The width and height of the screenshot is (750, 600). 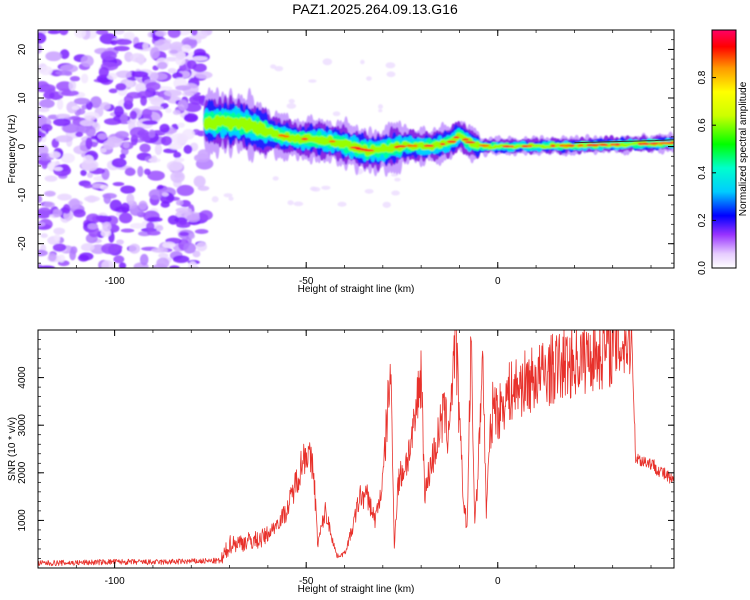 What do you see at coordinates (702, 77) in the screenshot?
I see `colorbar-tick-label: 0.8` at bounding box center [702, 77].